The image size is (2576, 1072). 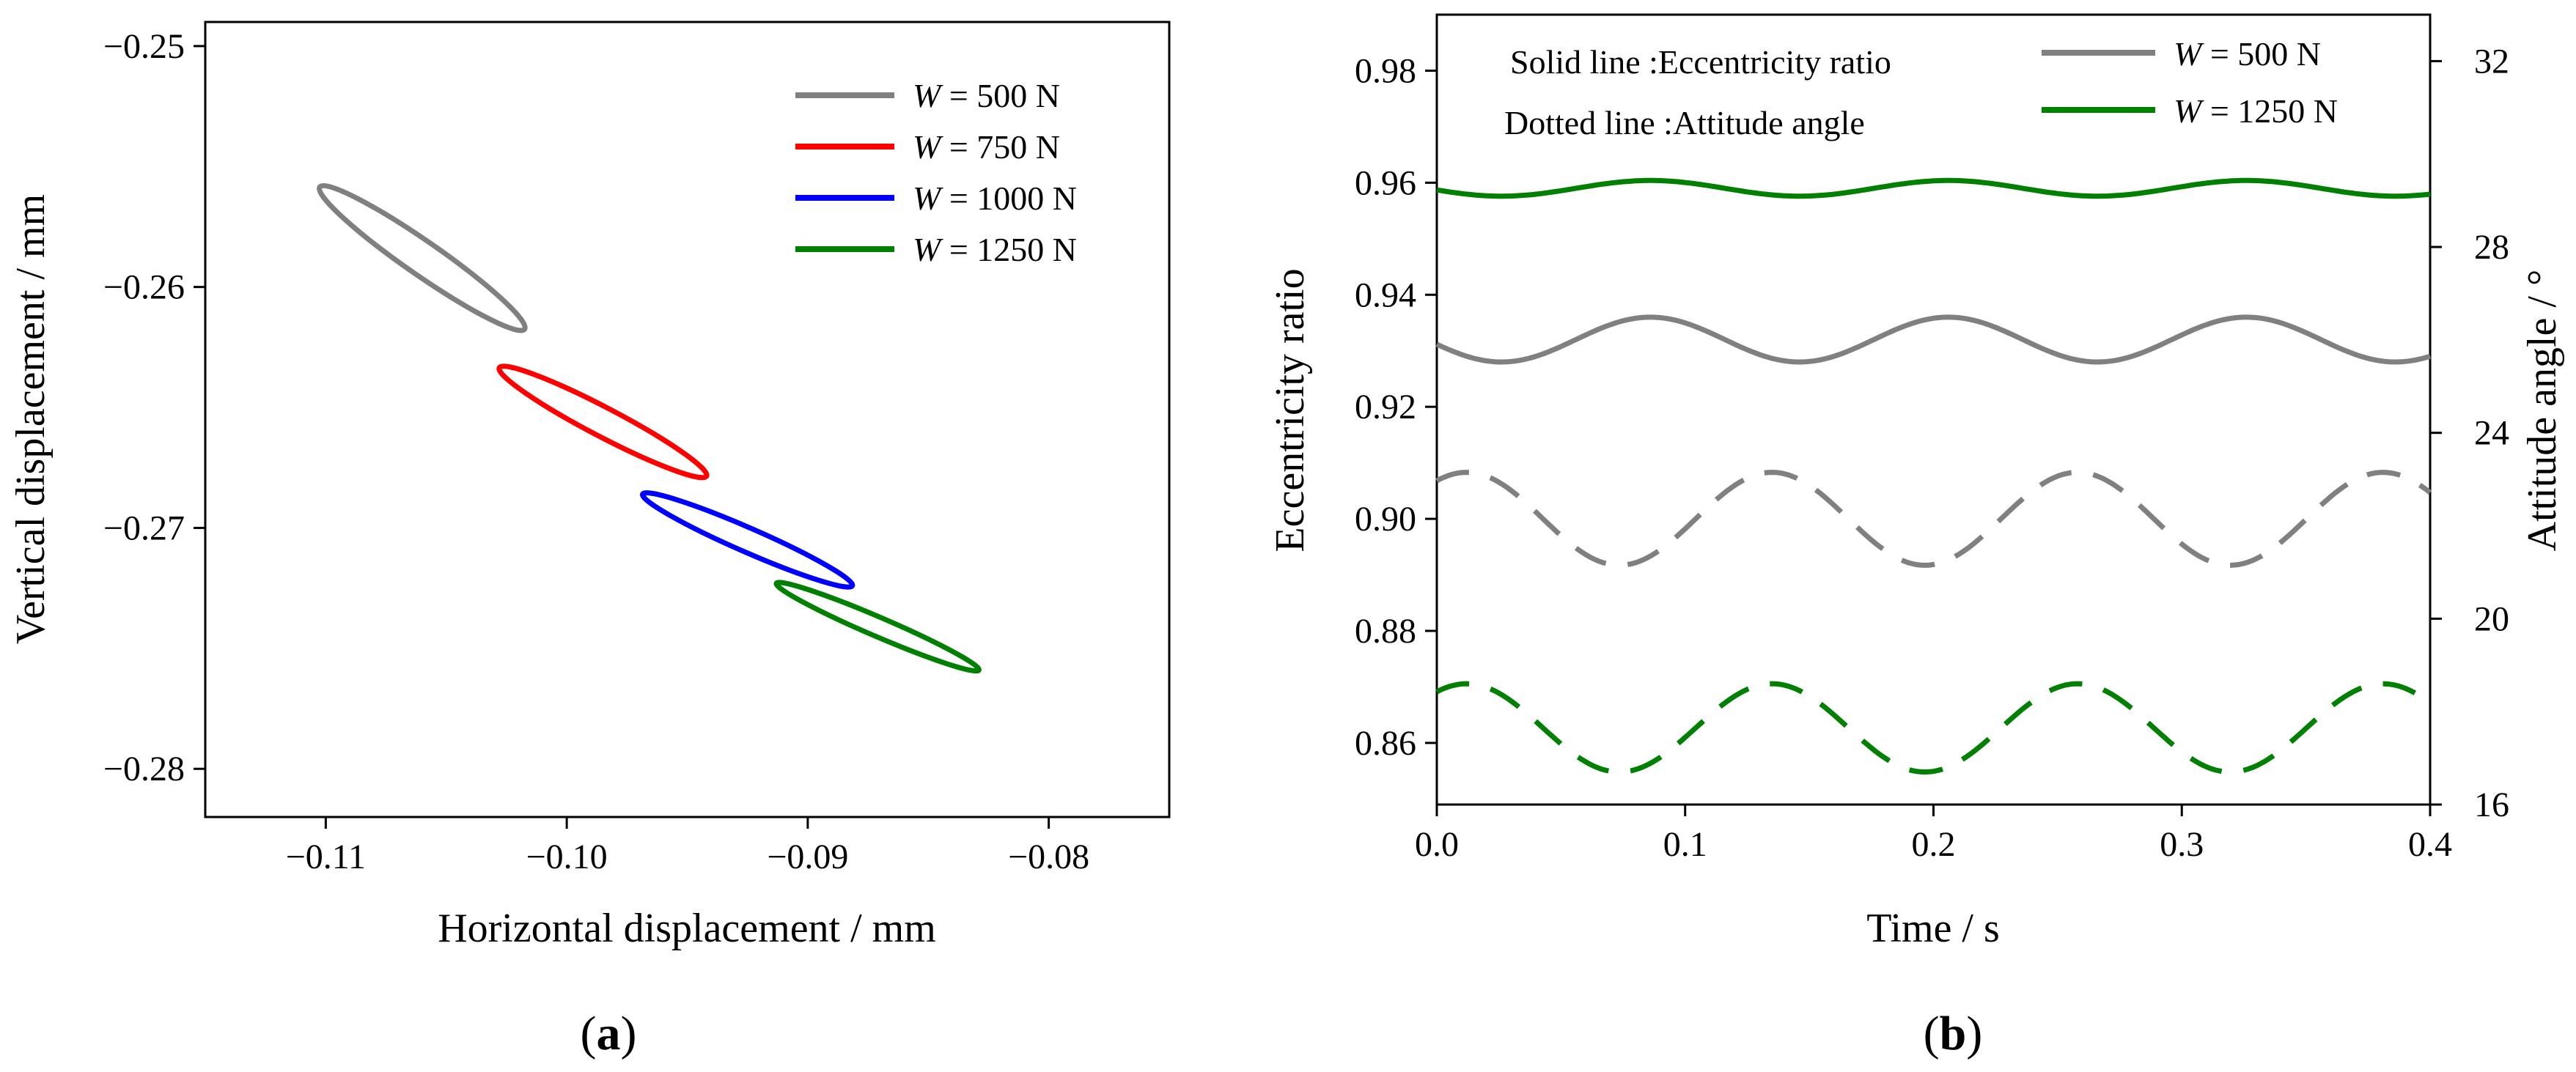 I want to click on y-tick-label-b: 0.96, so click(x=1385, y=182).